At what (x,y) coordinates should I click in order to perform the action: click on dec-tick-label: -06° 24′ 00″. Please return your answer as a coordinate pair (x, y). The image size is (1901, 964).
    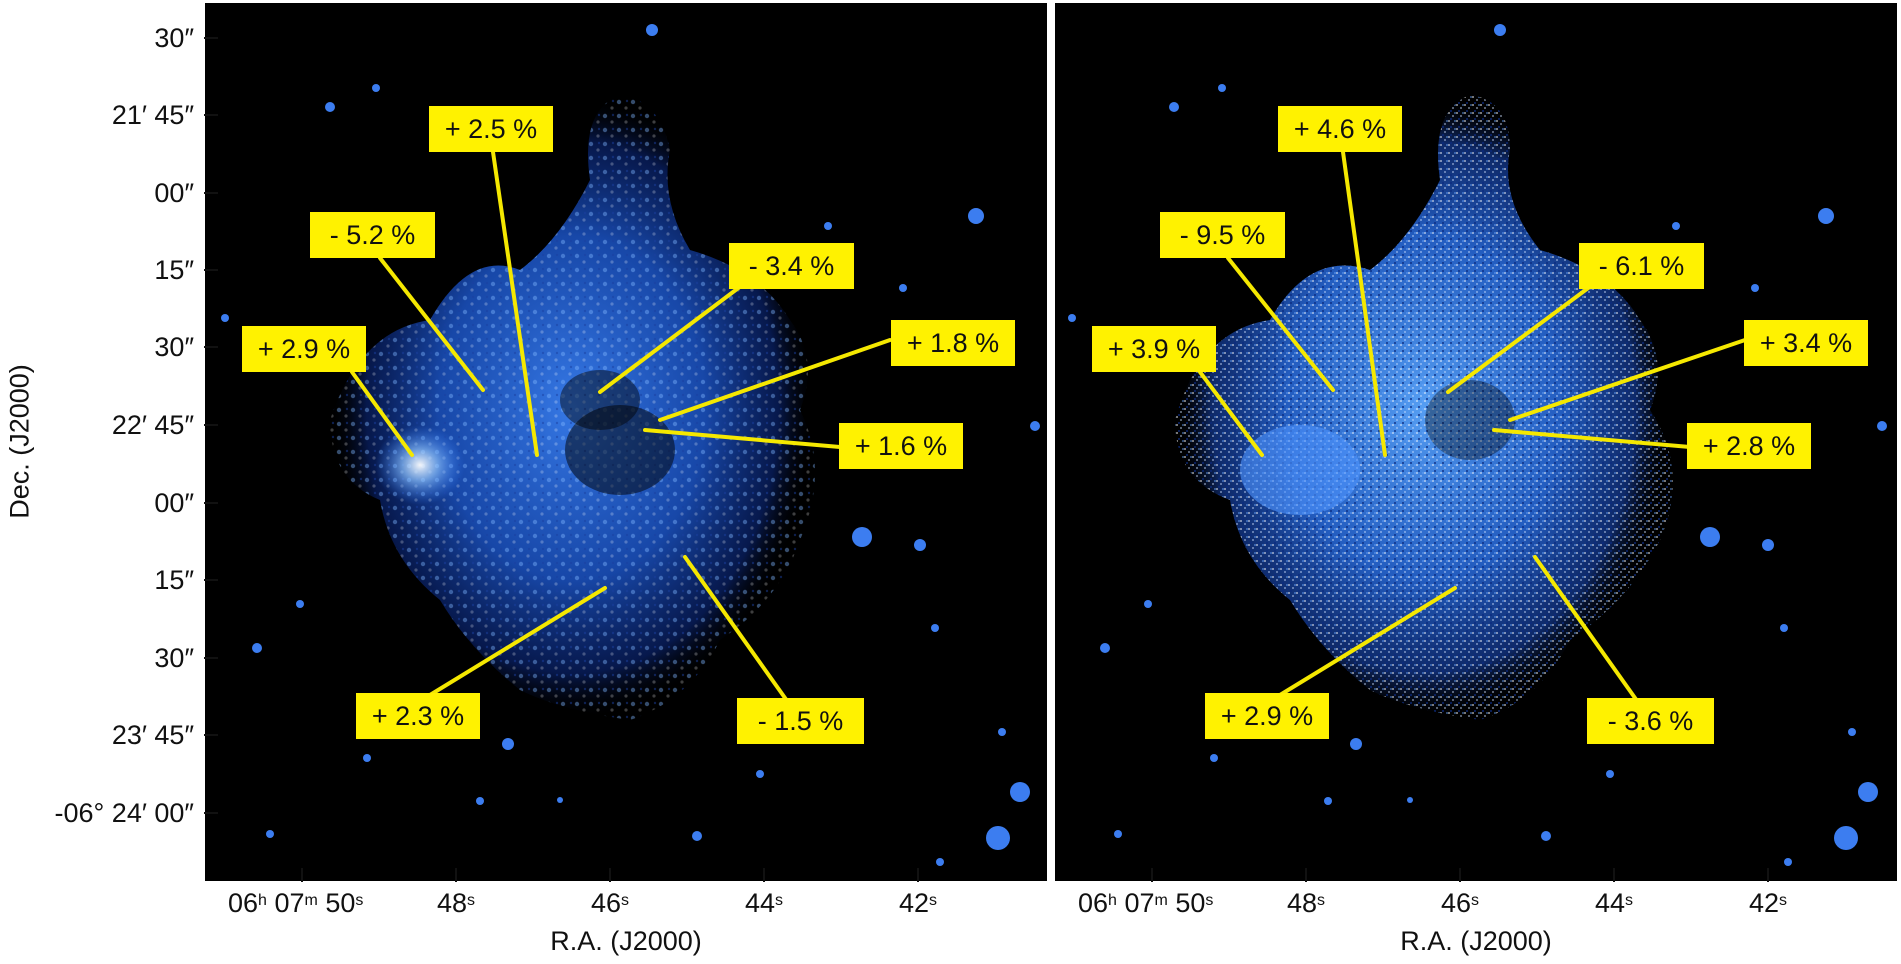
    Looking at the image, I should click on (124, 813).